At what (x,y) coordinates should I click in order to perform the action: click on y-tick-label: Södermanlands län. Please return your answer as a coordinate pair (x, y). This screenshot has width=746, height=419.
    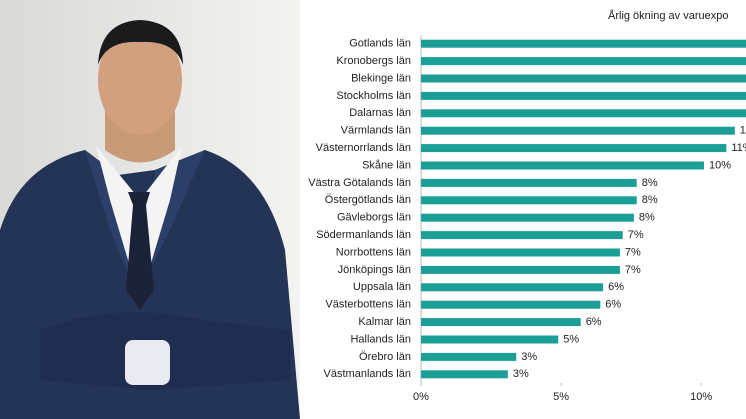
    Looking at the image, I should click on (363, 235).